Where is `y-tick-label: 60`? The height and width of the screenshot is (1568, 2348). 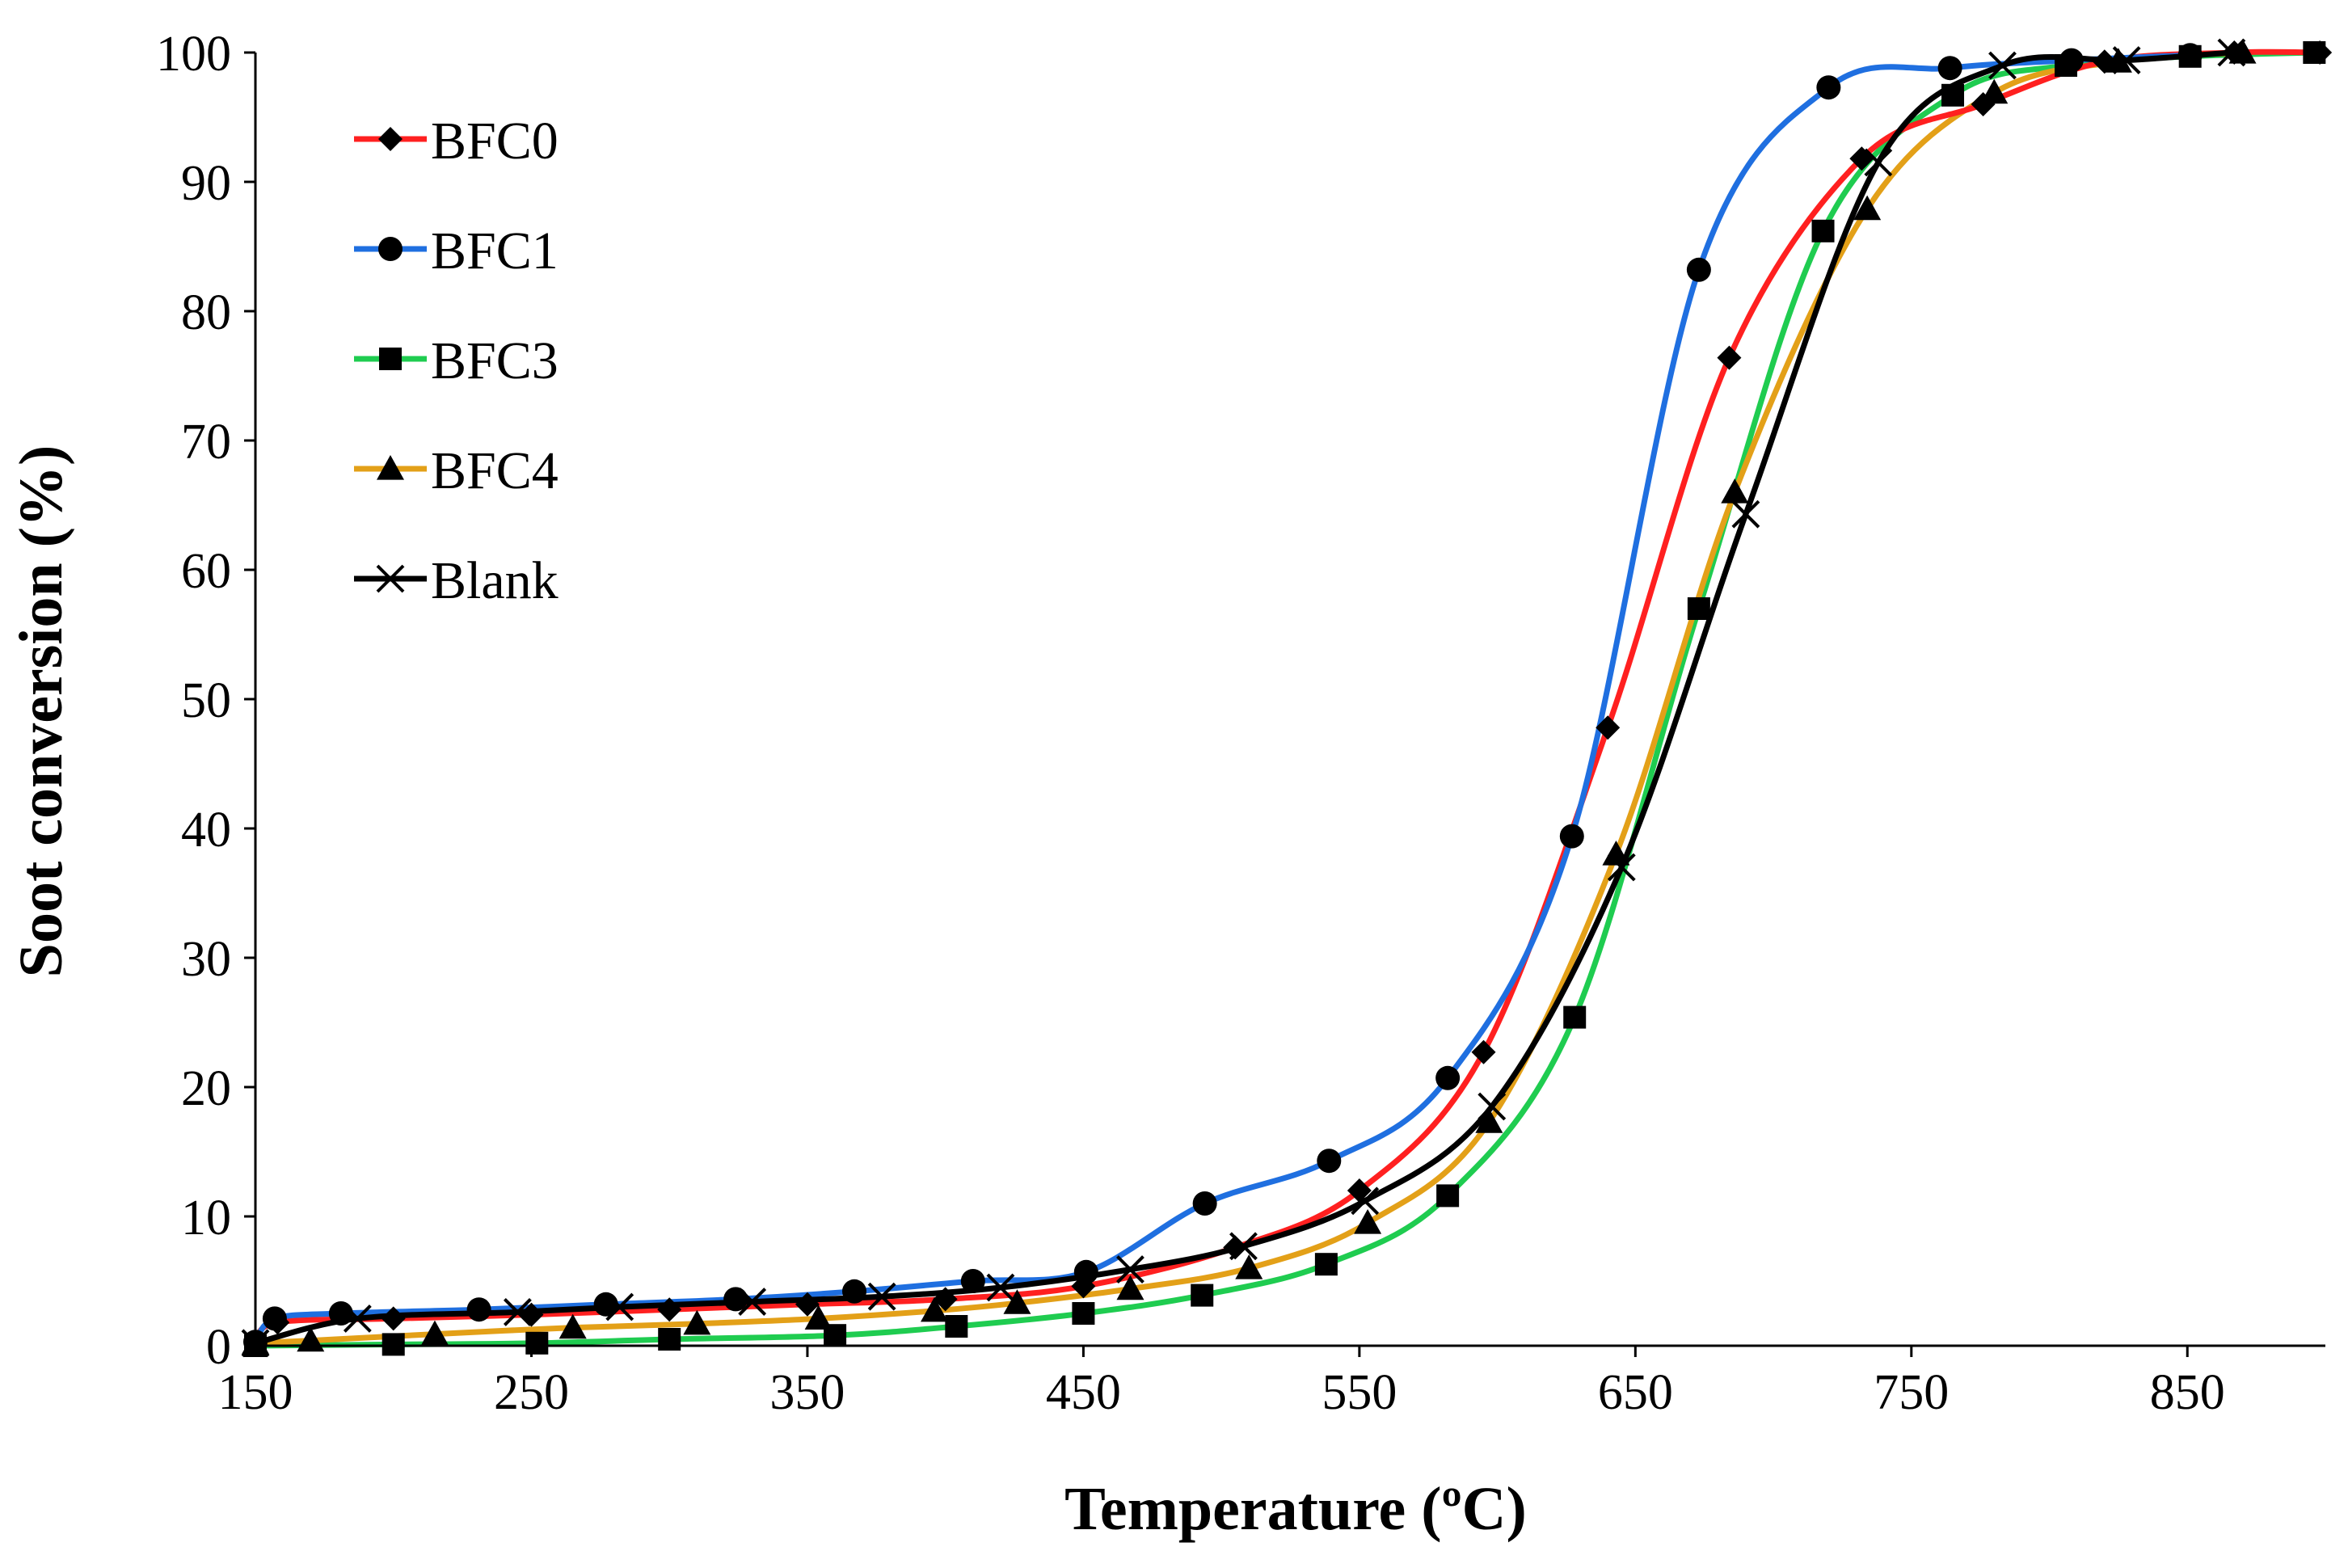 y-tick-label: 60 is located at coordinates (206, 571).